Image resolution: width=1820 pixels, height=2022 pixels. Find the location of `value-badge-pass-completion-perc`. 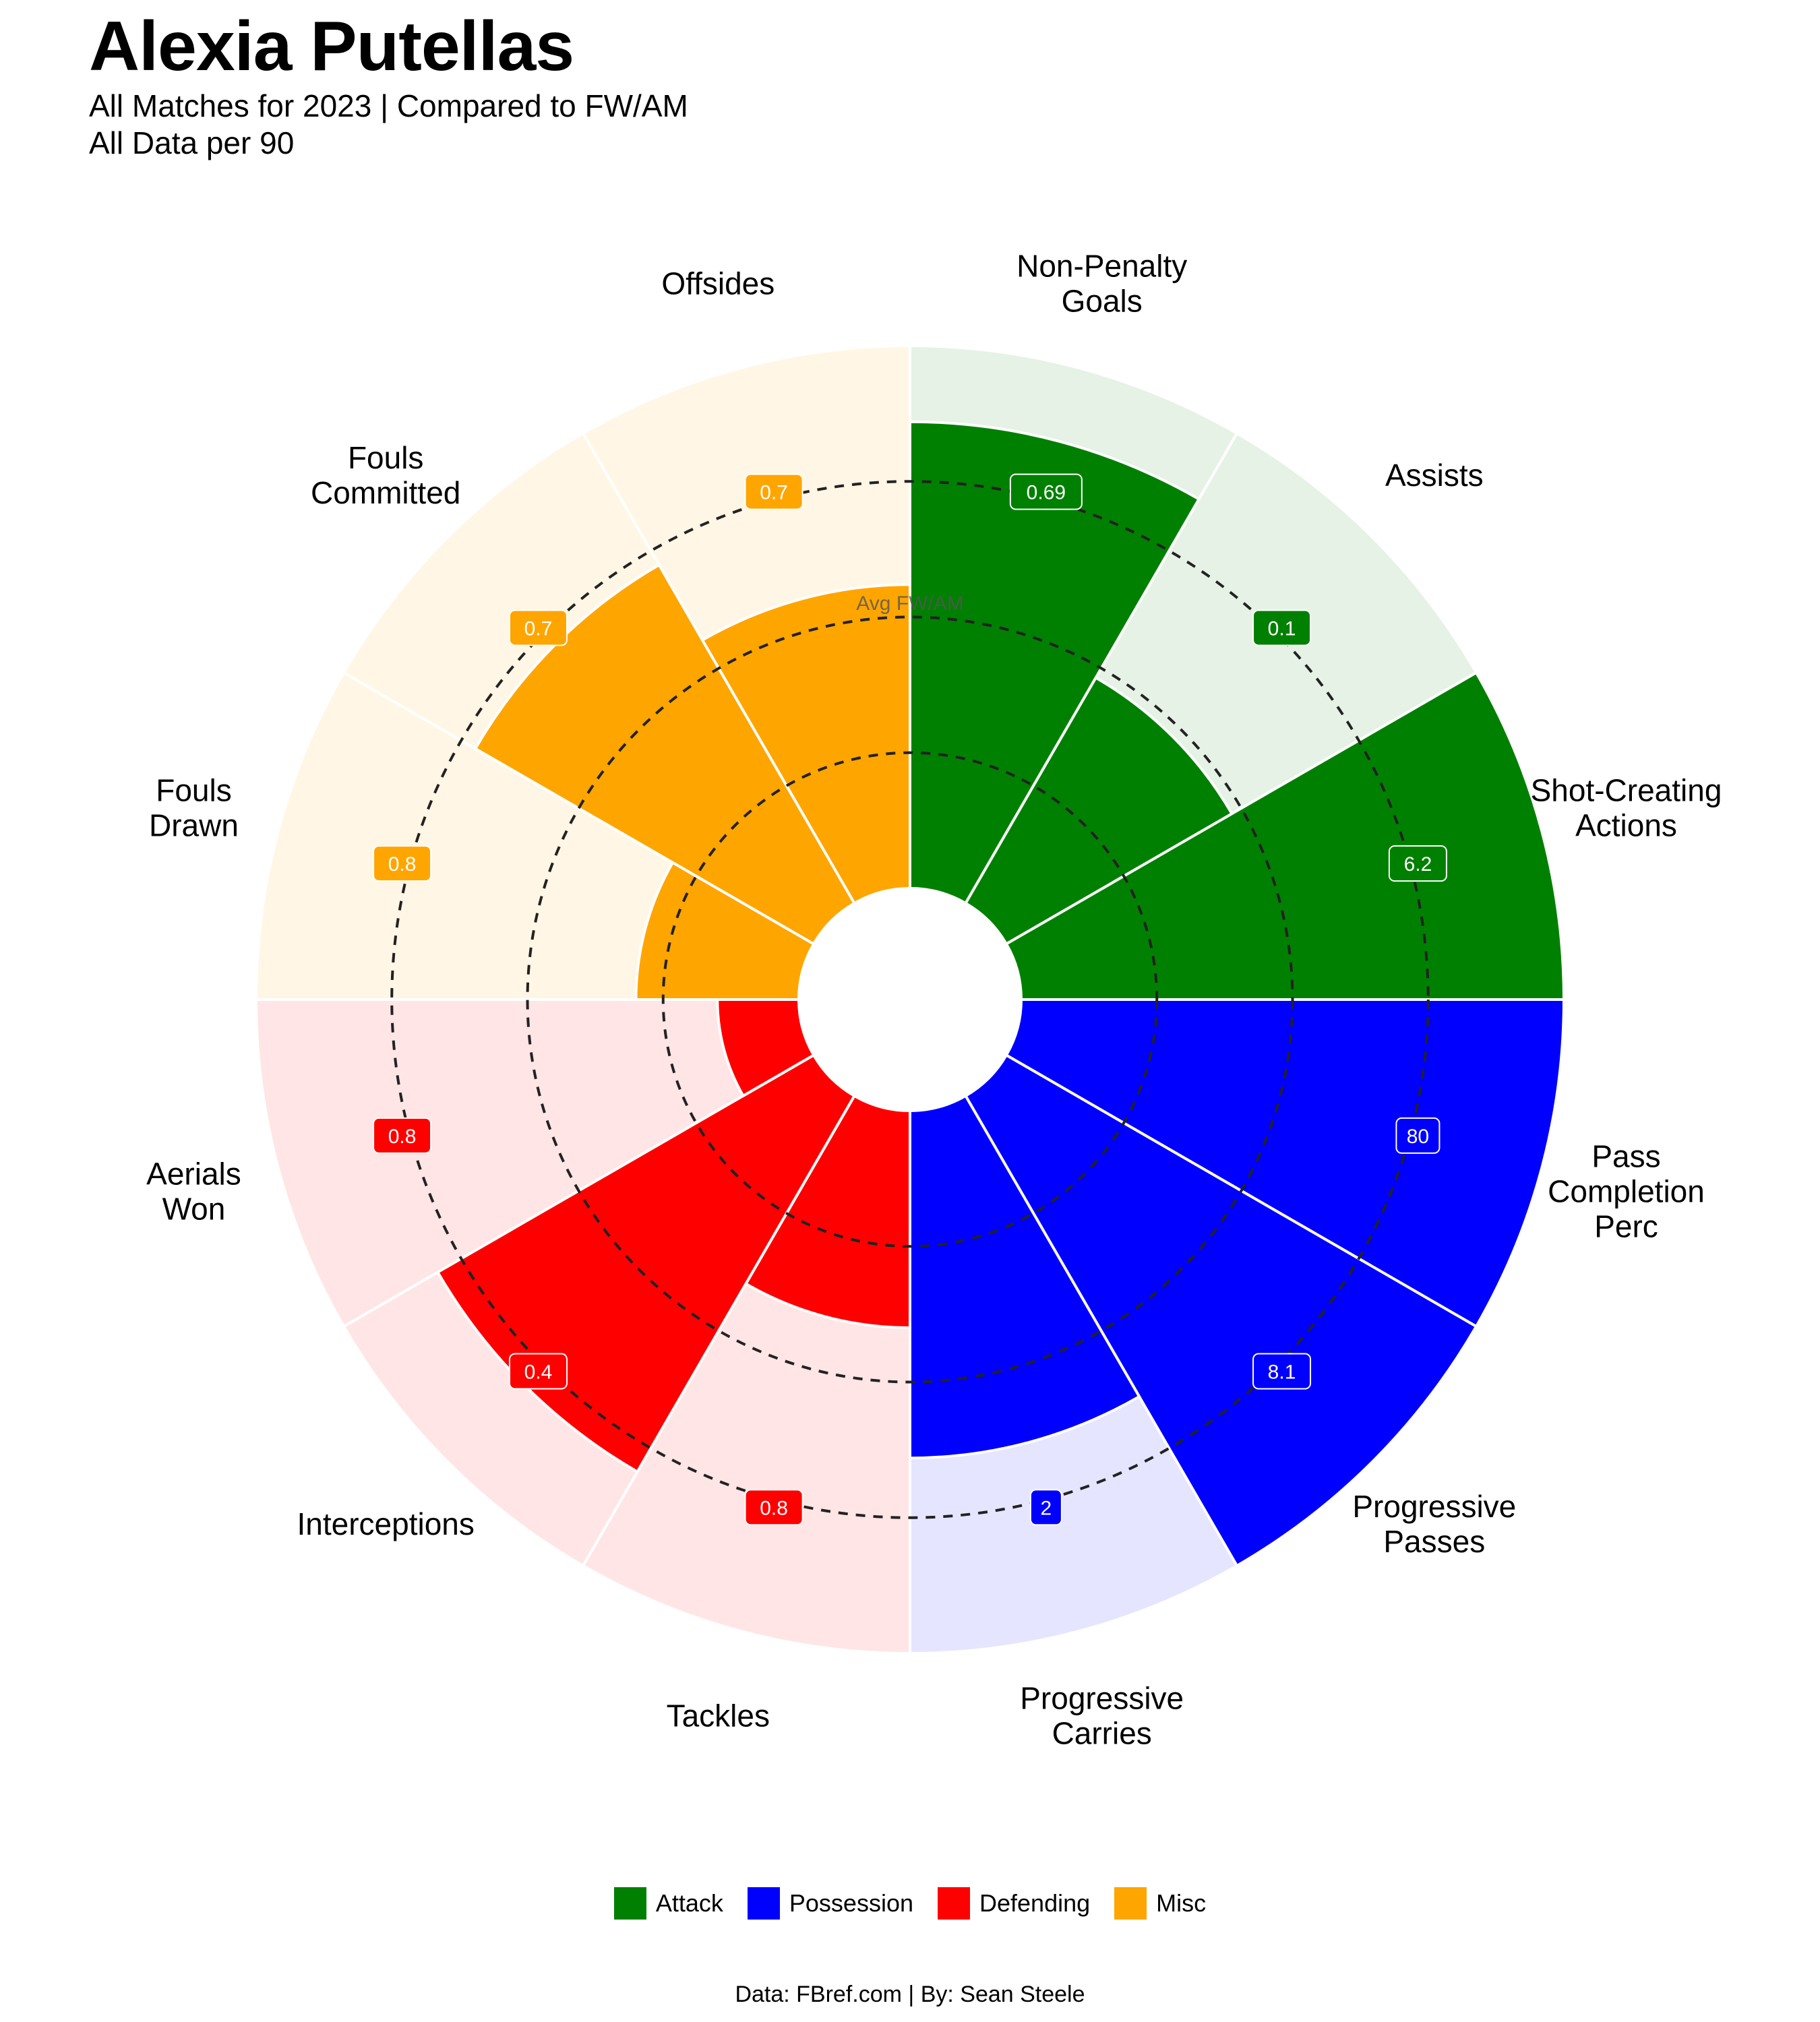

value-badge-pass-completion-perc is located at coordinates (1417, 1135).